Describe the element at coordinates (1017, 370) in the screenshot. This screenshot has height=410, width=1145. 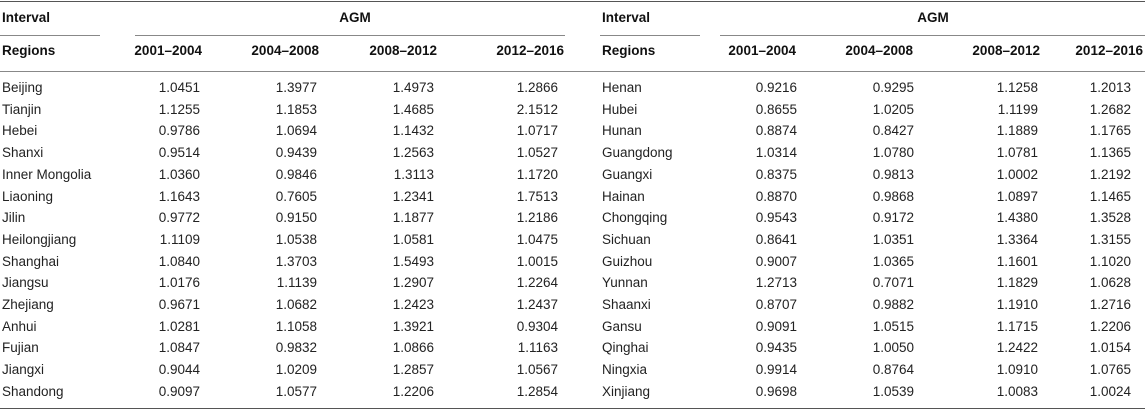
I see `agm-value: 1.0910` at that location.